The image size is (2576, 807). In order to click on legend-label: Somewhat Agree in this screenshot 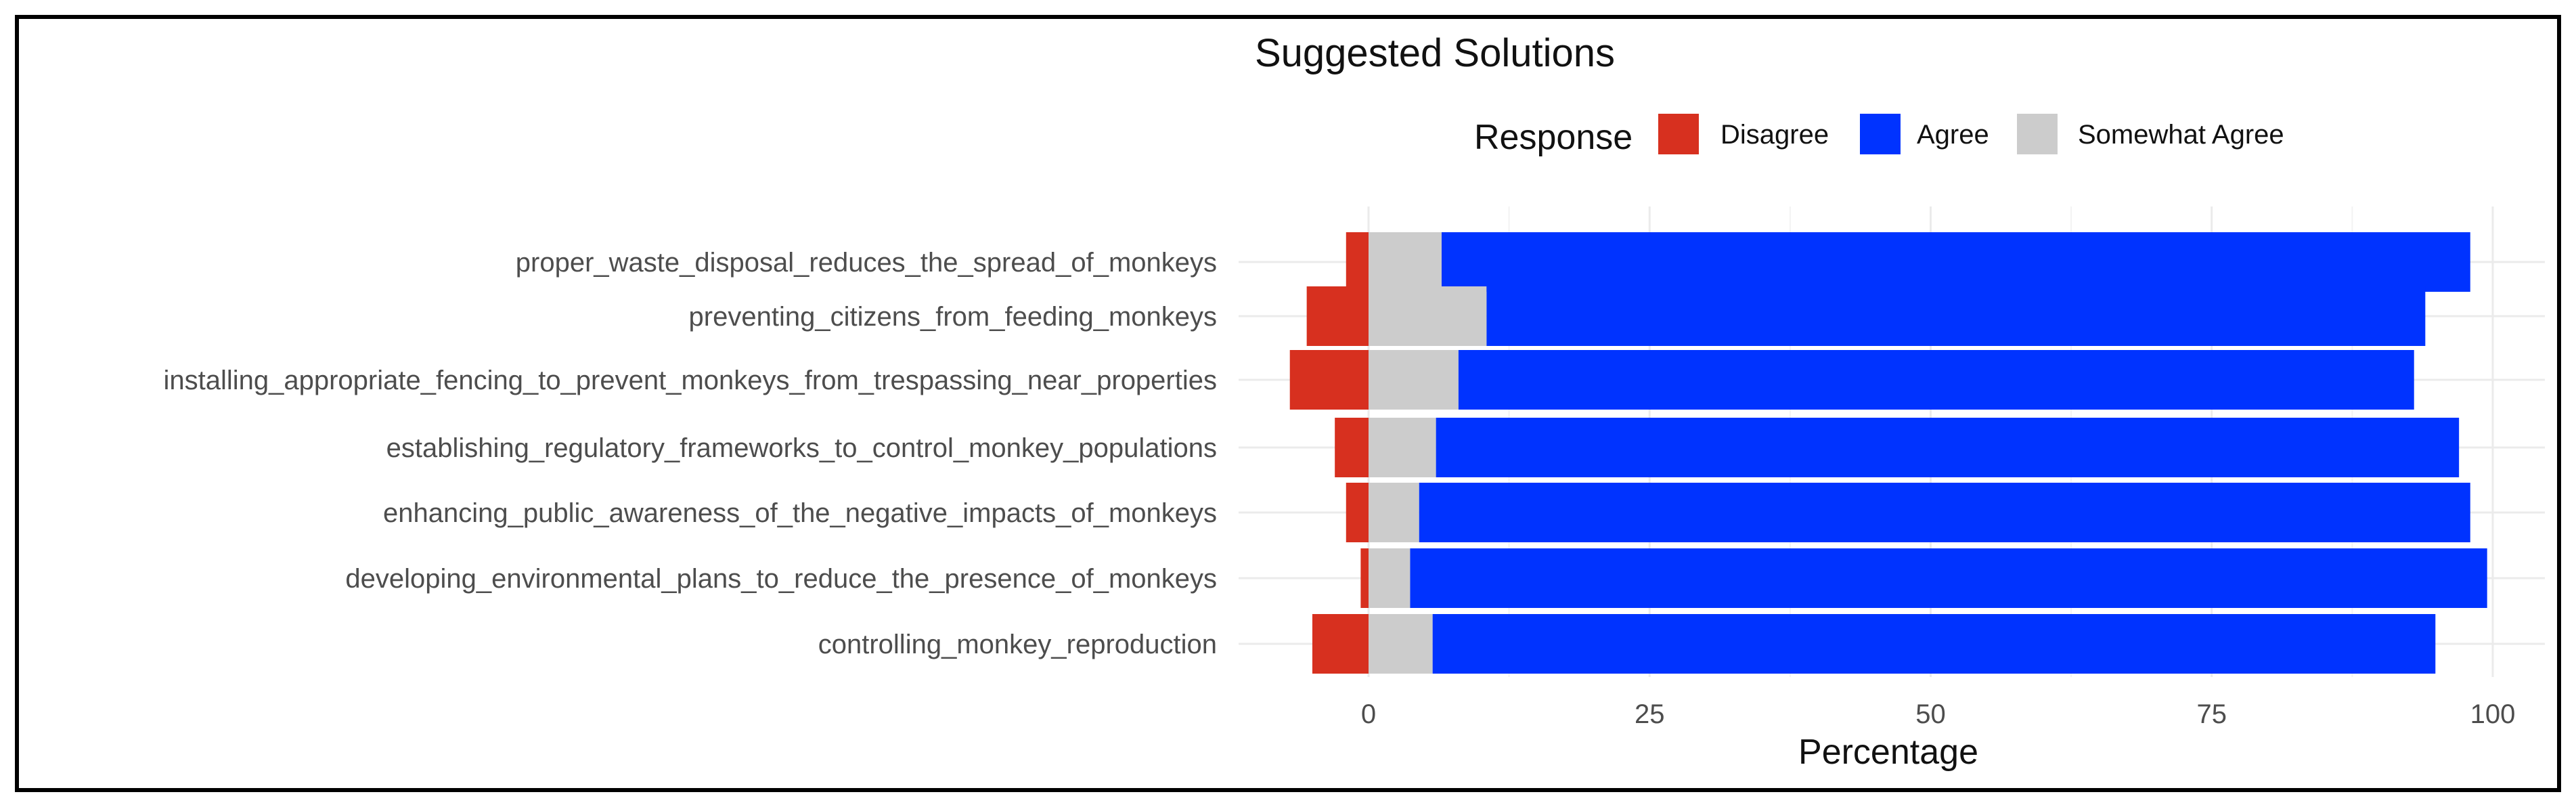, I will do `click(2181, 135)`.